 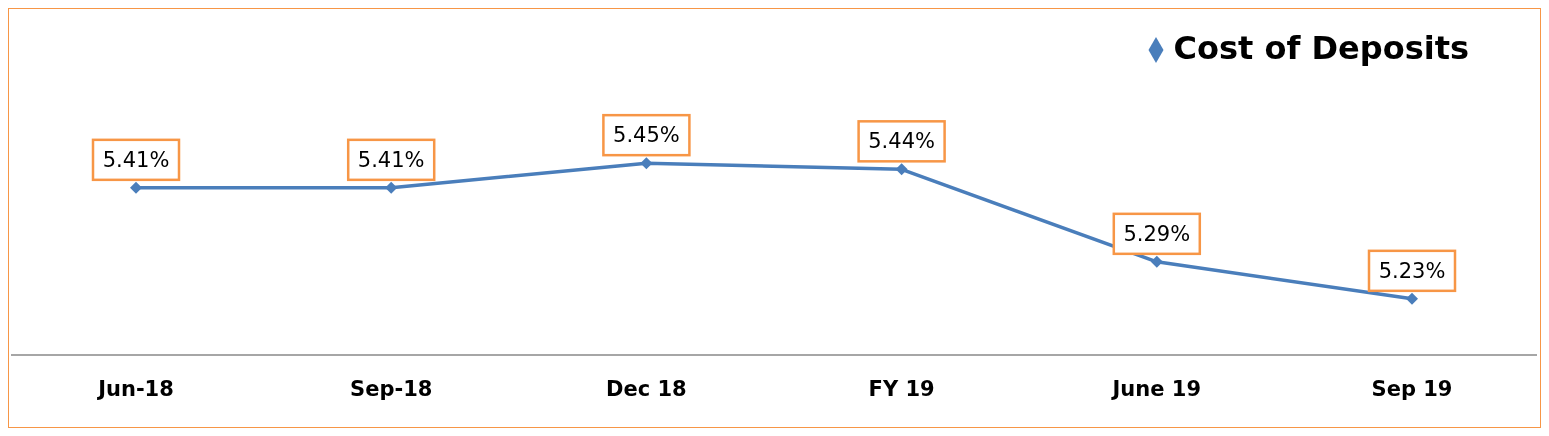 What do you see at coordinates (1156, 388) in the screenshot?
I see `x-tick-label: June 19` at bounding box center [1156, 388].